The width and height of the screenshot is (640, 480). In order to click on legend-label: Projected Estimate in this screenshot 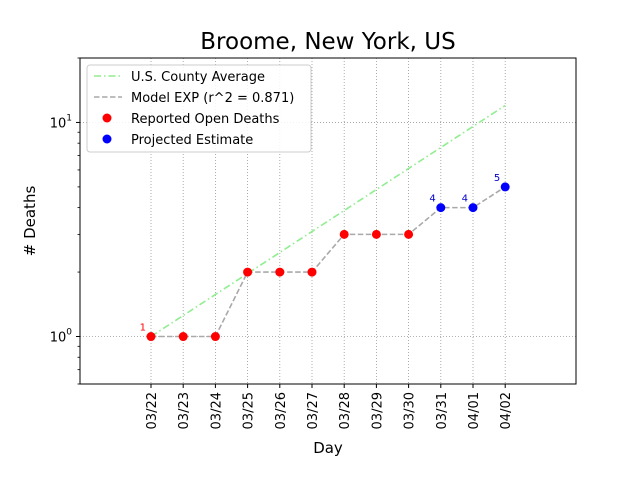, I will do `click(192, 140)`.